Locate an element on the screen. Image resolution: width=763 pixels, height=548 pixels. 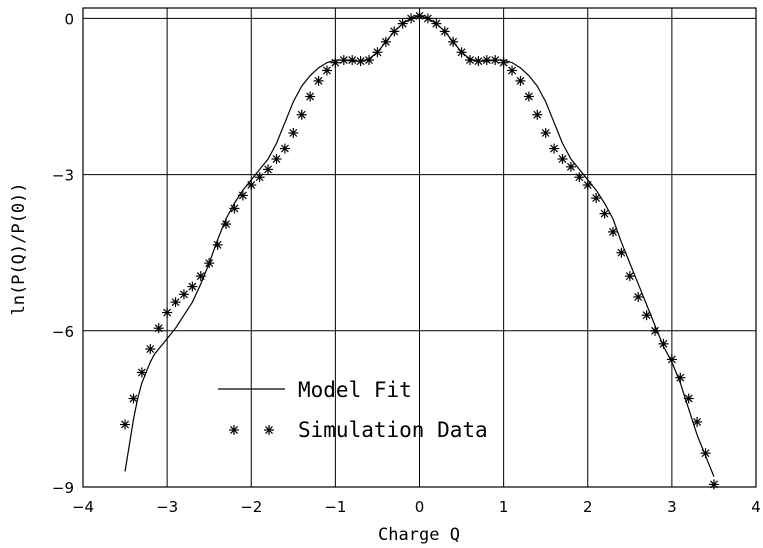
x-tick-label: 0 is located at coordinates (420, 507).